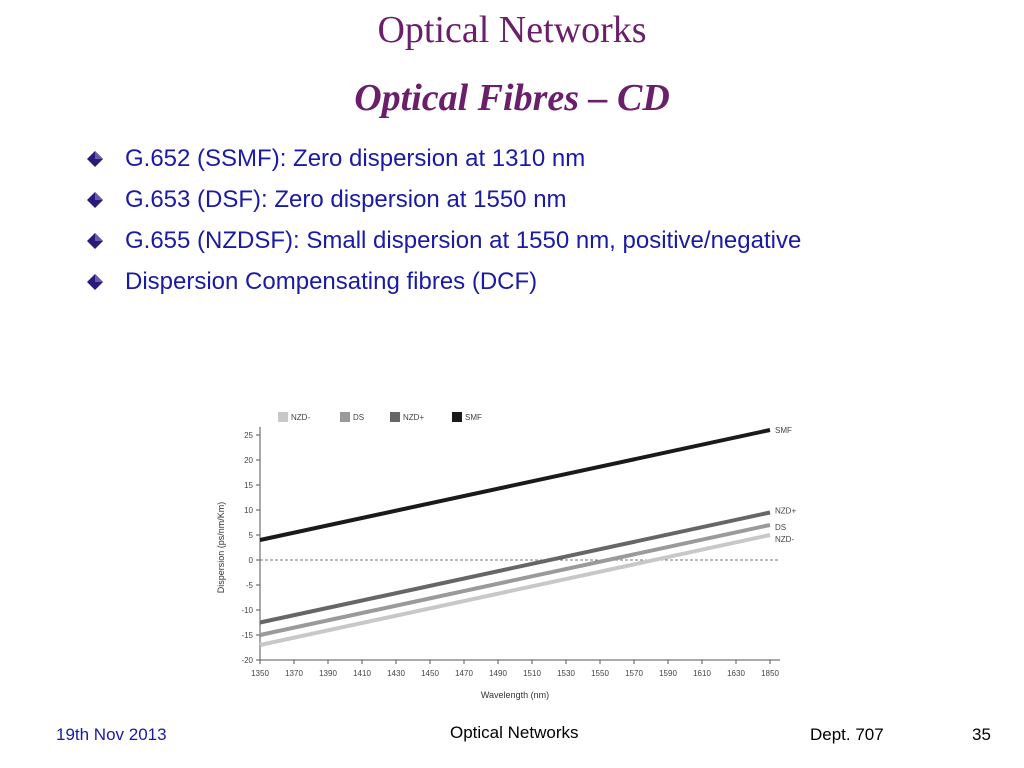 The image size is (1024, 768). What do you see at coordinates (515, 695) in the screenshot?
I see `x-axis-label: Wavelength (nm)` at bounding box center [515, 695].